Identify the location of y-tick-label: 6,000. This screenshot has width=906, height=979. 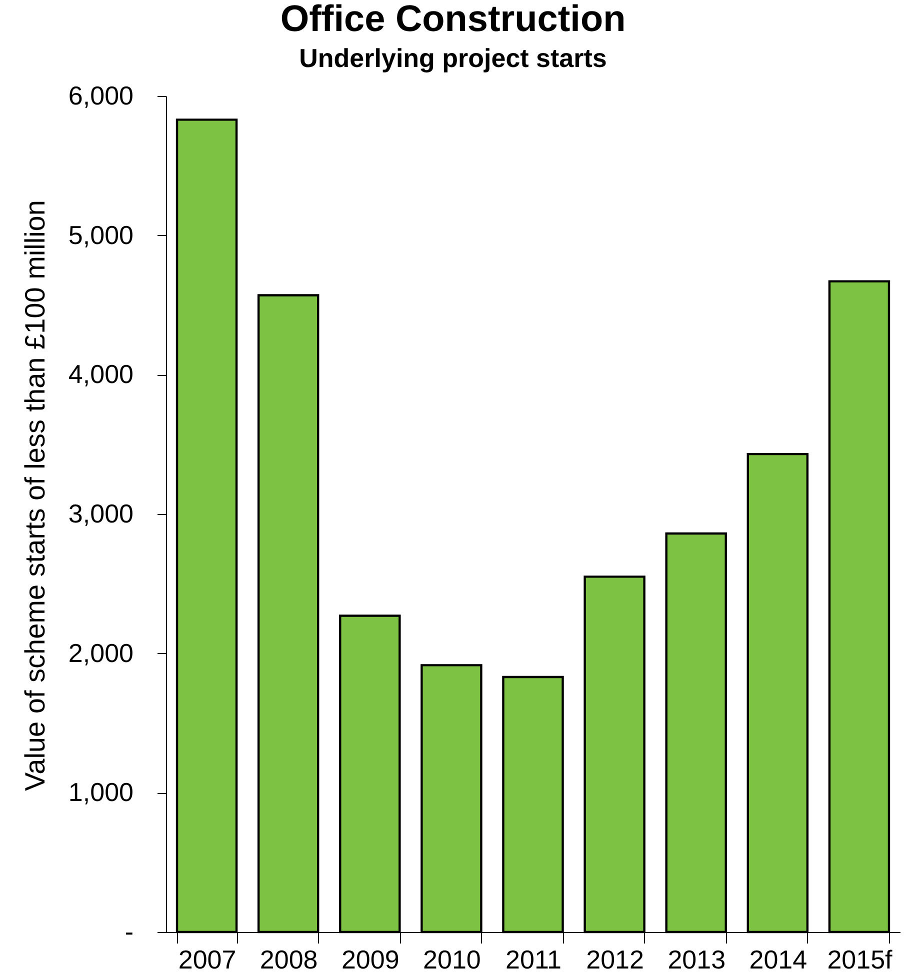
(101, 95).